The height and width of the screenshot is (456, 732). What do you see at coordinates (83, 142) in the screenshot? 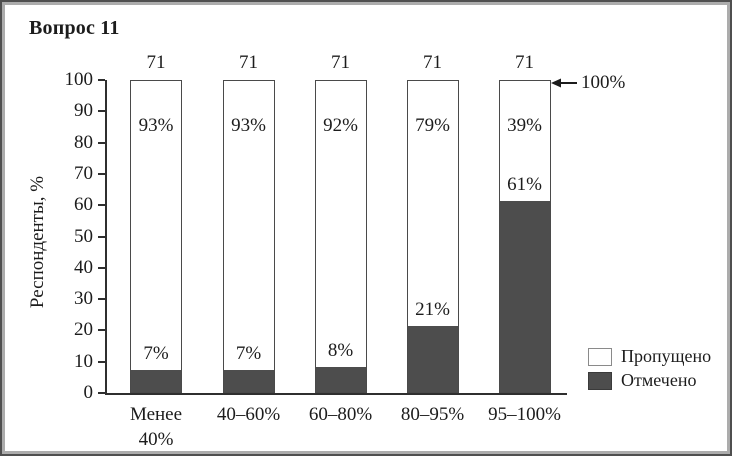
I see `y-tick-label: 80` at bounding box center [83, 142].